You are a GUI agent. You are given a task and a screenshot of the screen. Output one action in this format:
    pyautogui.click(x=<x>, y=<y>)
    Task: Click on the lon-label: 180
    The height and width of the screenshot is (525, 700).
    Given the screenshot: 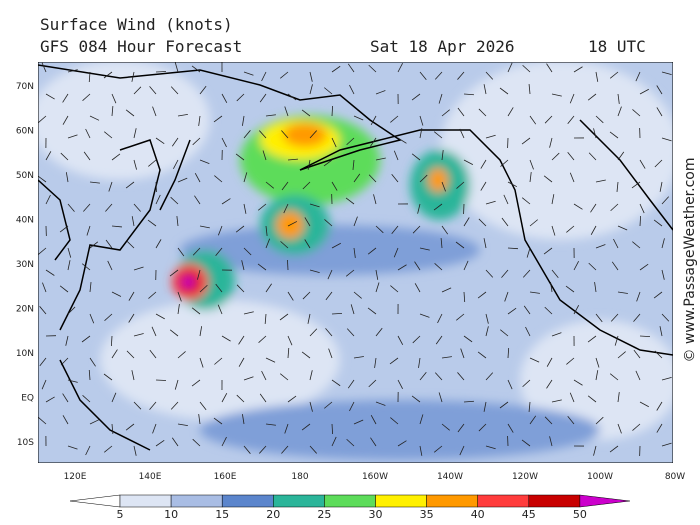 What is the action you would take?
    pyautogui.click(x=299, y=477)
    